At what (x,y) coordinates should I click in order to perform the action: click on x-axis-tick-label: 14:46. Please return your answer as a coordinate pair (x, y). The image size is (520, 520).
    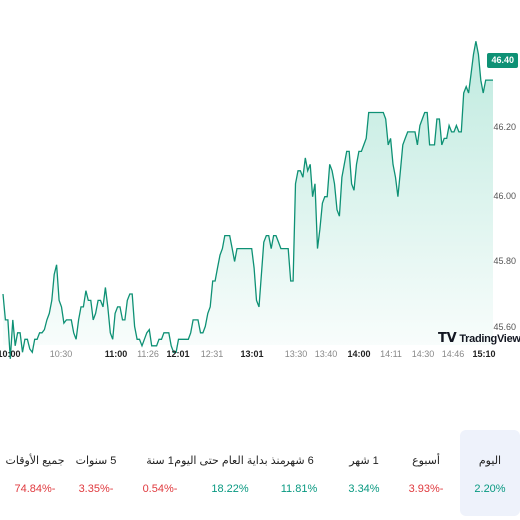
    Looking at the image, I should click on (453, 354).